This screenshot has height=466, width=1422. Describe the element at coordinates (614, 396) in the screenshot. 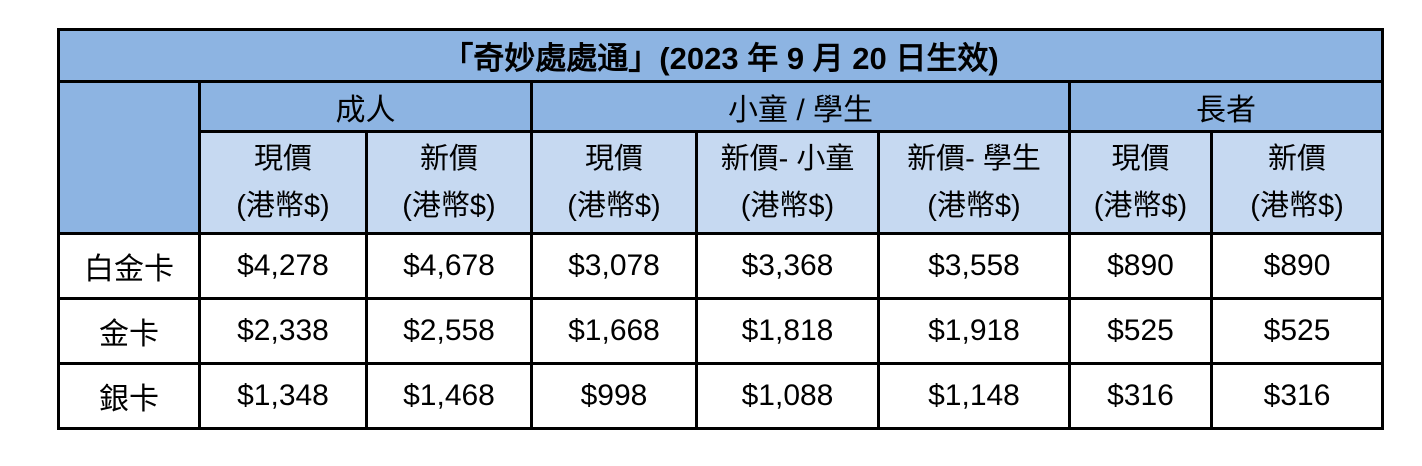

I see `price-cell: $998` at that location.